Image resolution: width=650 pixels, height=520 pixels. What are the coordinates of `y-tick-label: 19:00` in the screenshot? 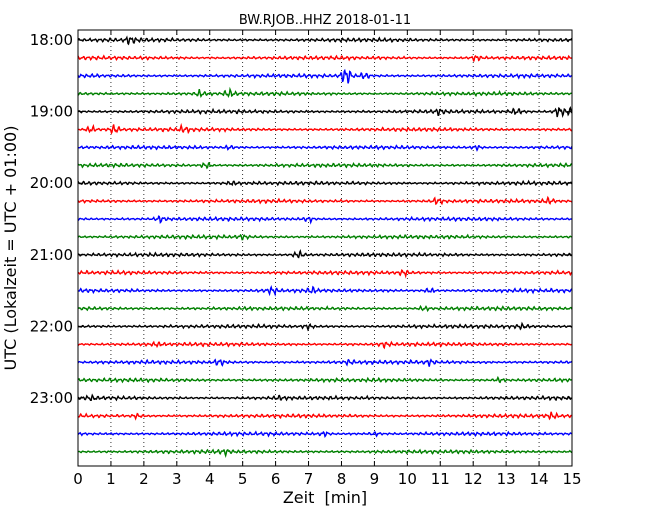 It's located at (51, 112).